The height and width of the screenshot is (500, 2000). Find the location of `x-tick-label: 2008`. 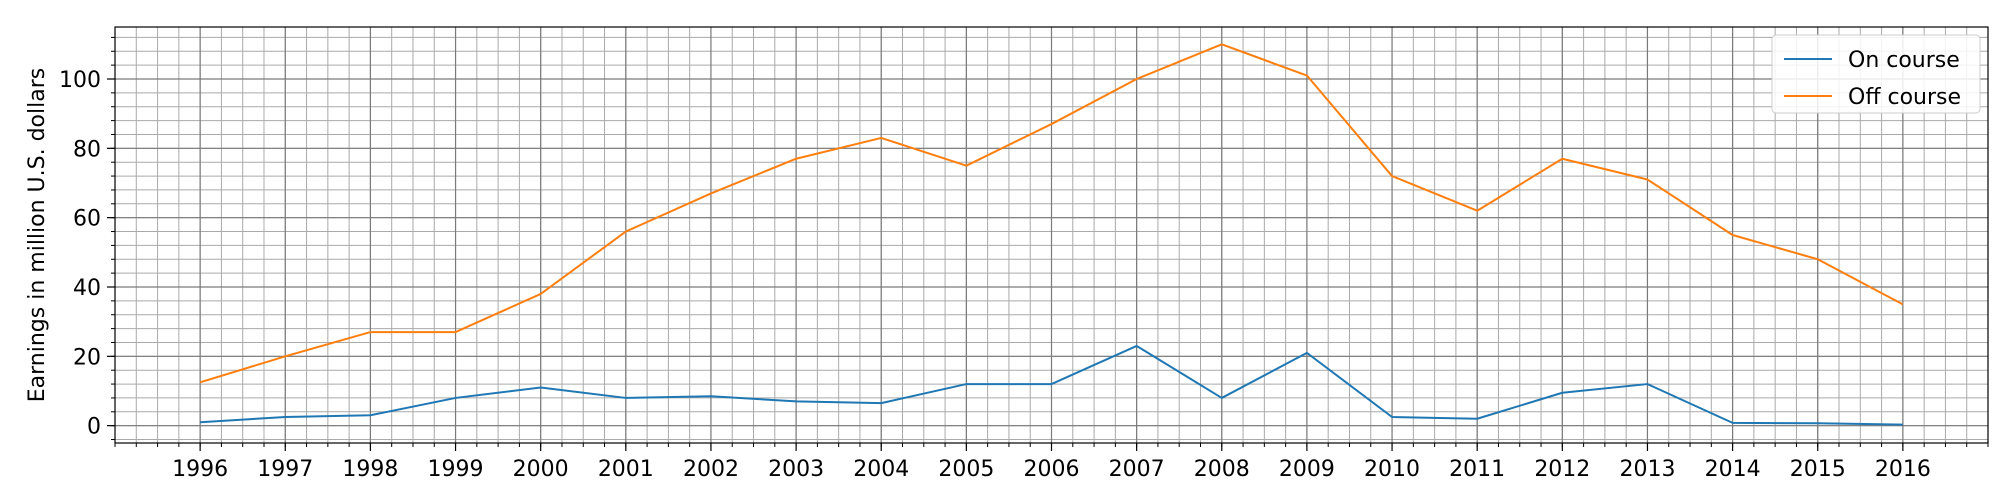

x-tick-label: 2008 is located at coordinates (1222, 469).